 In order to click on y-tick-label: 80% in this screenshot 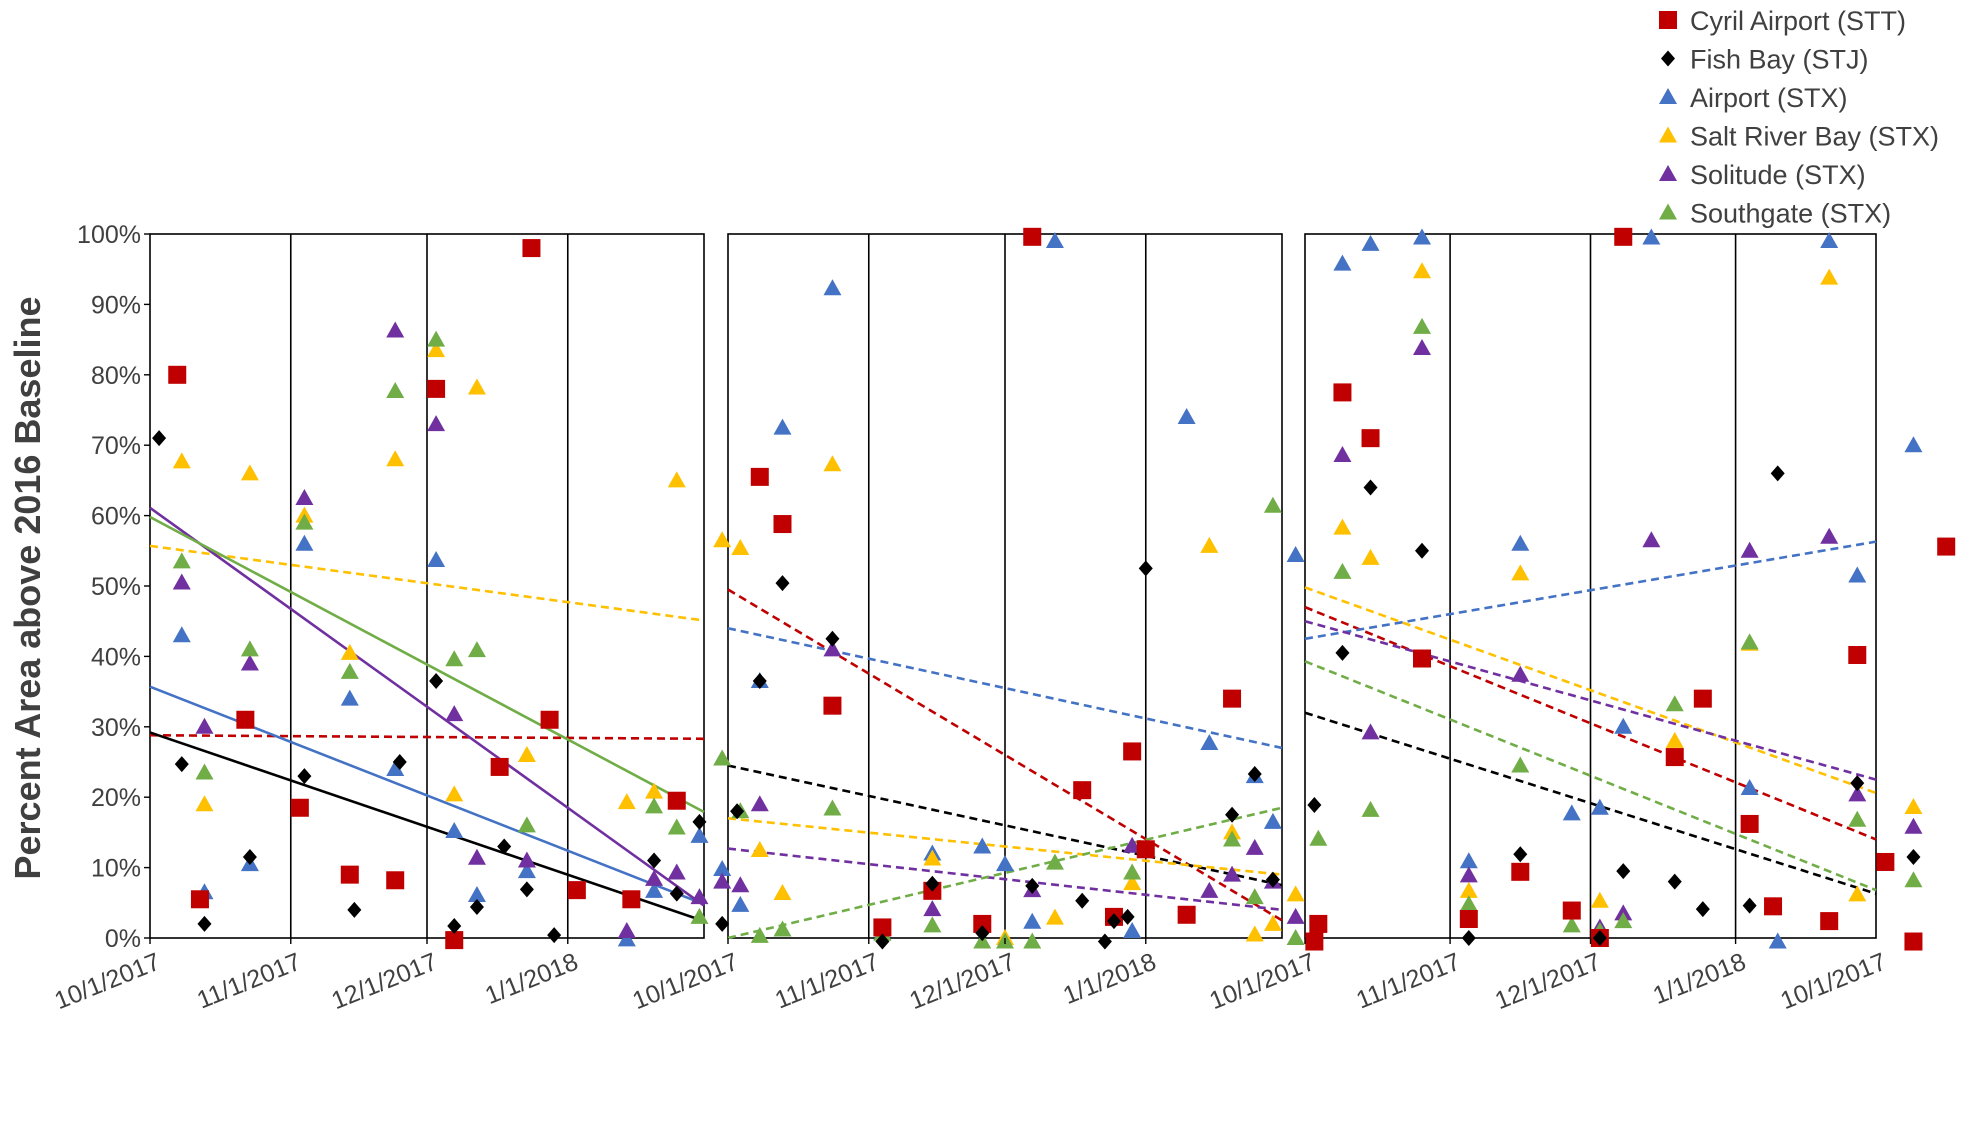, I will do `click(116, 376)`.